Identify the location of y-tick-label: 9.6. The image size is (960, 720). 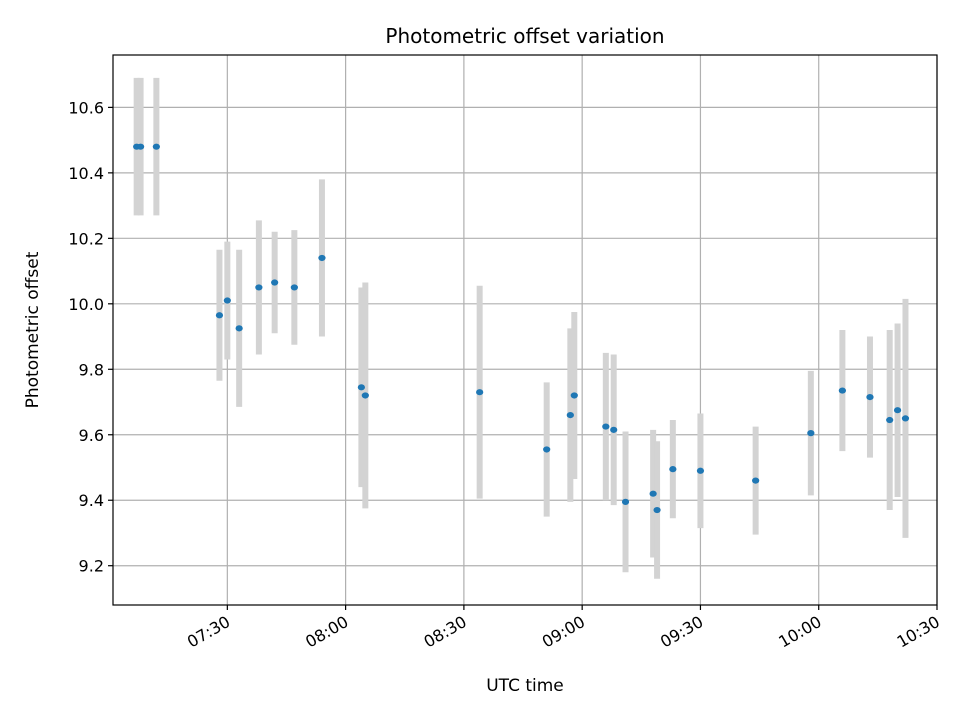
(91, 435).